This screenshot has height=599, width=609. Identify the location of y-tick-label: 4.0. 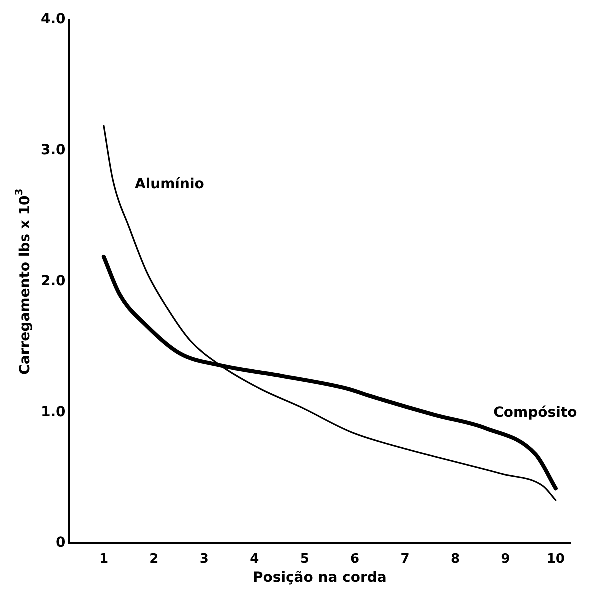
(53, 20).